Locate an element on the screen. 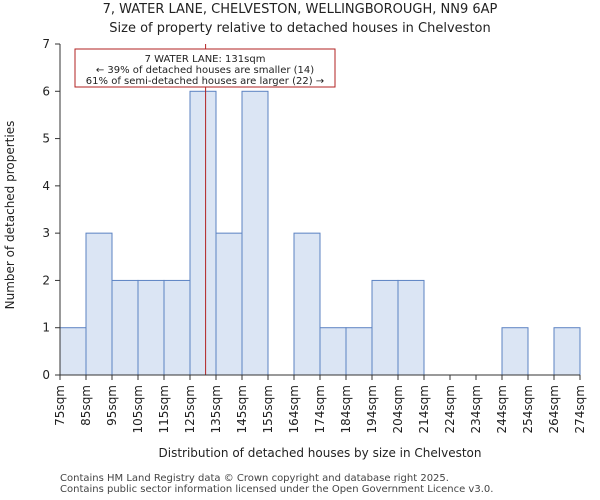  y-tick-label: 3 is located at coordinates (46, 233).